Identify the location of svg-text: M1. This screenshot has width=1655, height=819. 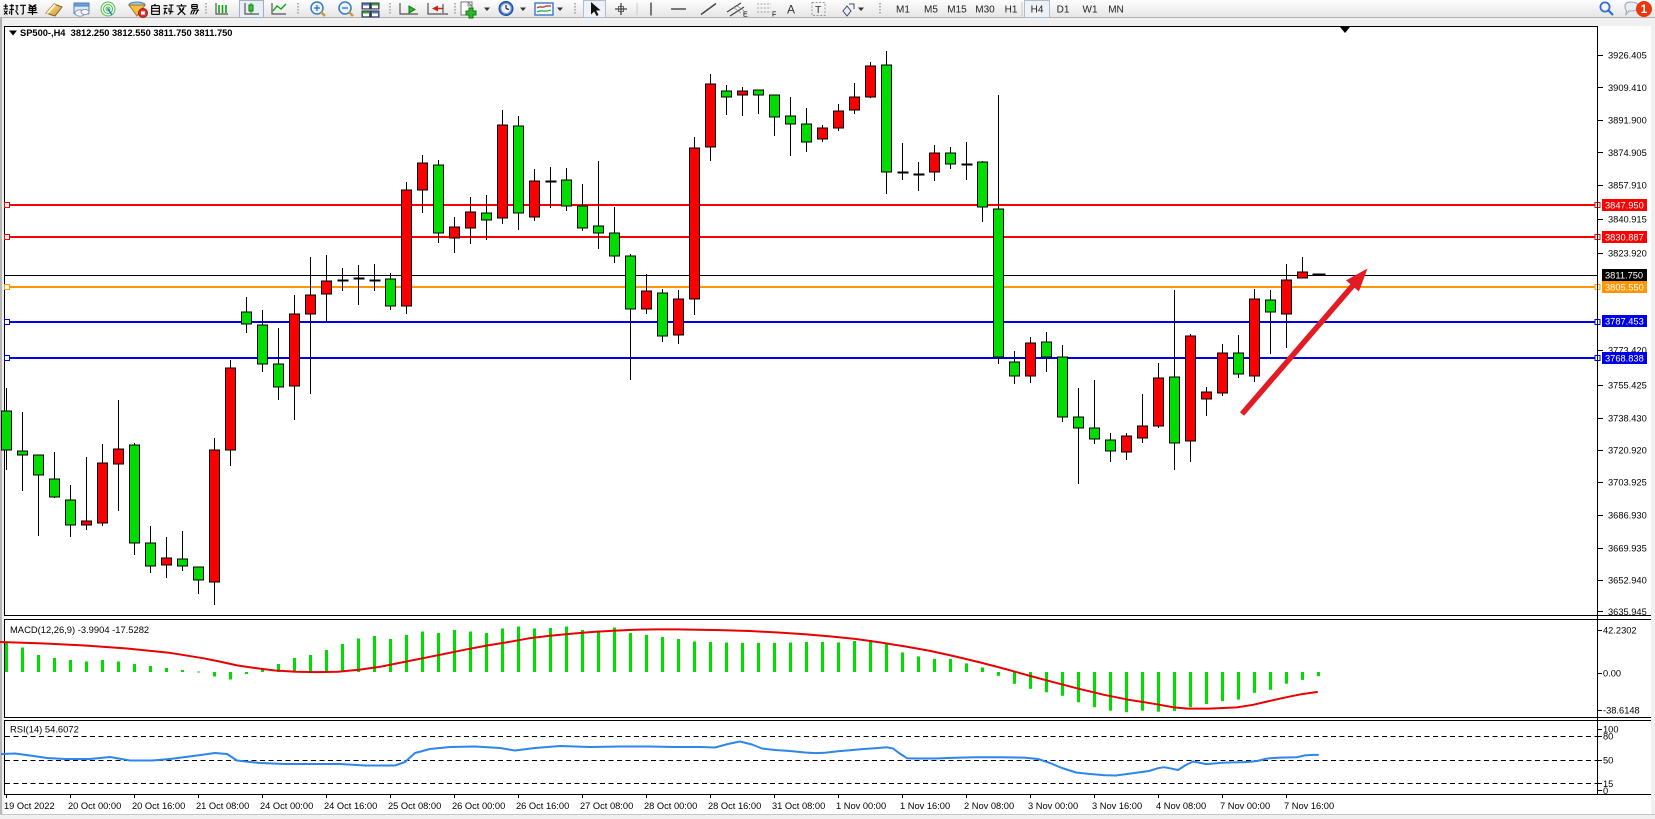
(903, 10).